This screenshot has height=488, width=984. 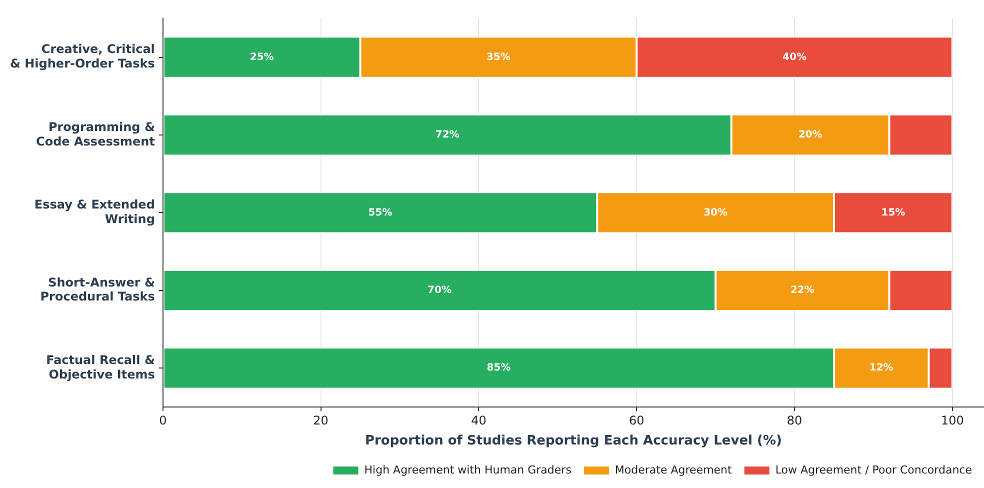 I want to click on x-tick-label: 80, so click(x=794, y=420).